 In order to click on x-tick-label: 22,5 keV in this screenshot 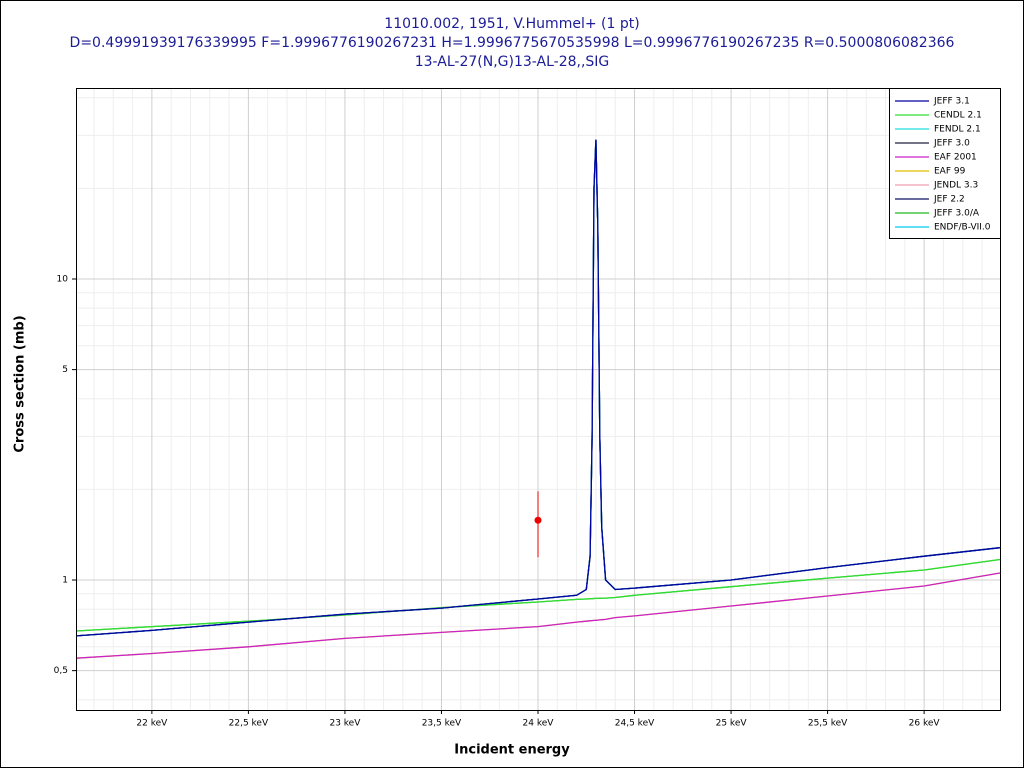, I will do `click(249, 724)`.